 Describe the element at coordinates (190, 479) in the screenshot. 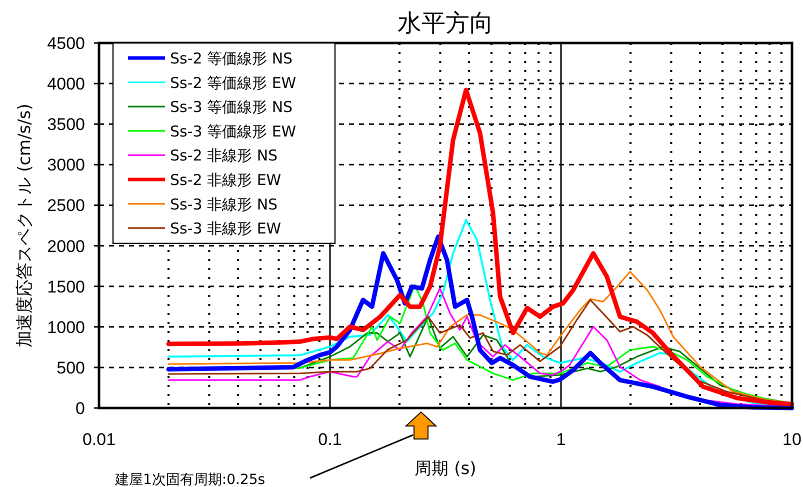

I see `annotation: 建屋1次固有周期:0.25s` at that location.